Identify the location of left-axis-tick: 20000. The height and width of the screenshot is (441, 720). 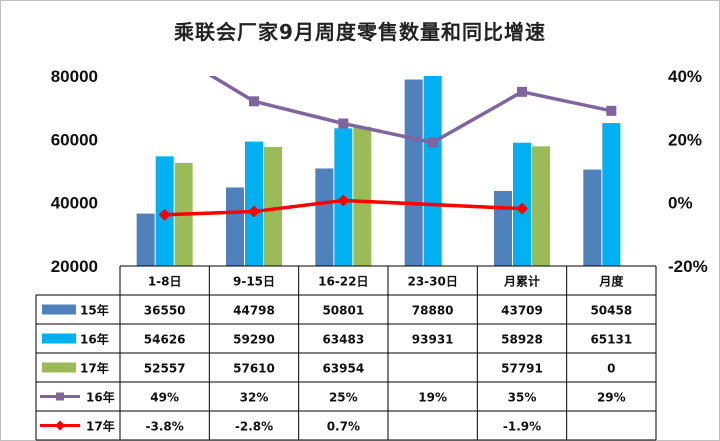
(74, 266).